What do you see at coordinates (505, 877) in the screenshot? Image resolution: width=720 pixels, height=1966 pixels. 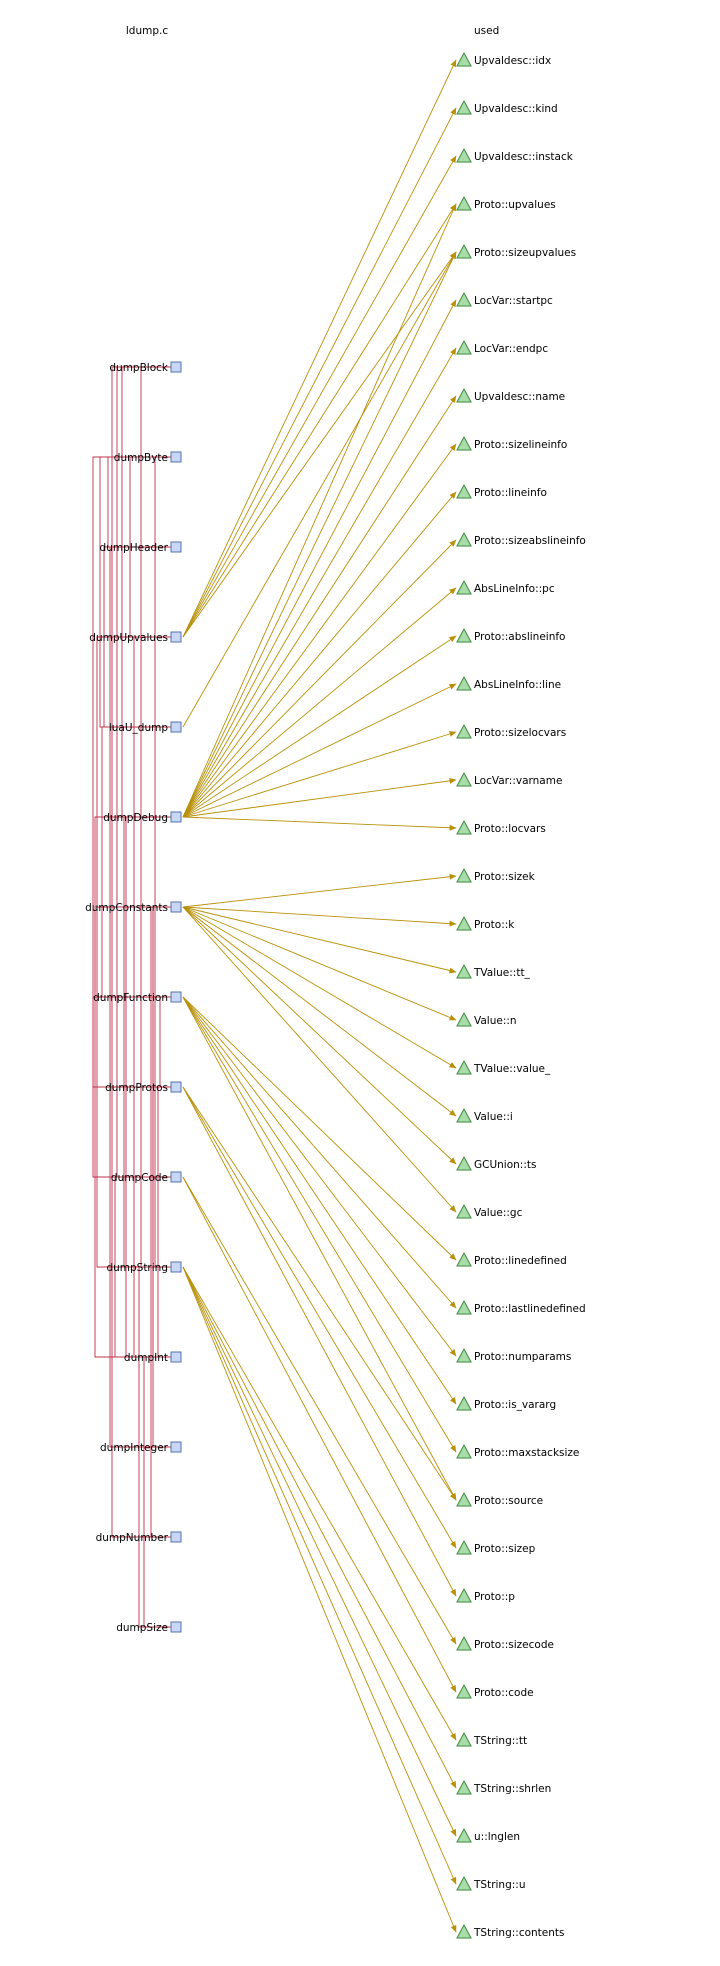 I see `used-member-label: Proto::sizek` at bounding box center [505, 877].